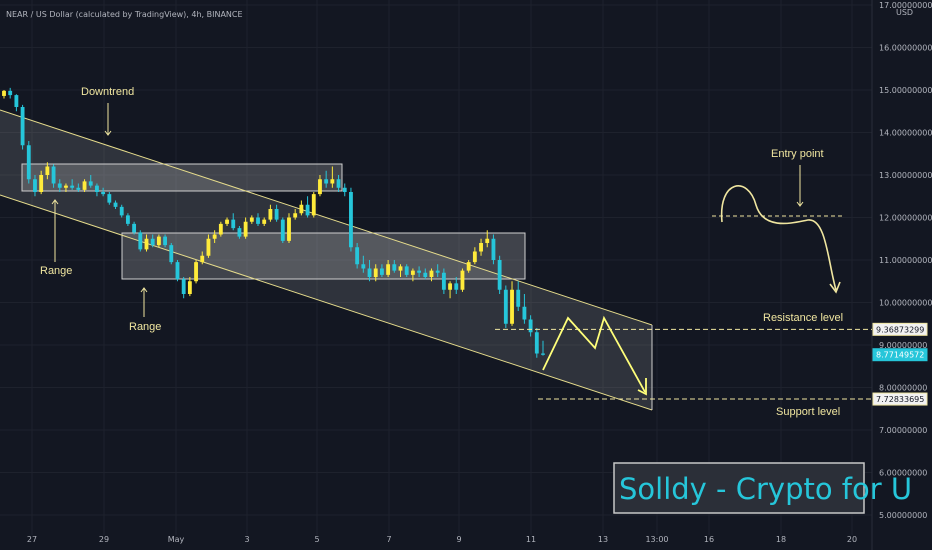 This screenshot has width=932, height=550. I want to click on x-tick-label: 11, so click(531, 539).